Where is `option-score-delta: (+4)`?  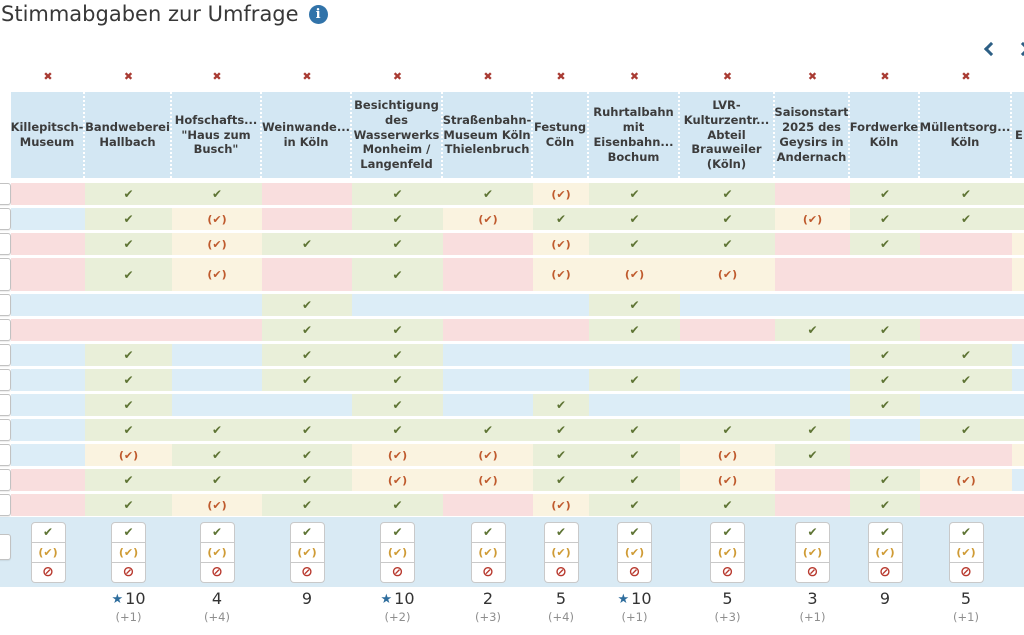 option-score-delta: (+4) is located at coordinates (217, 617).